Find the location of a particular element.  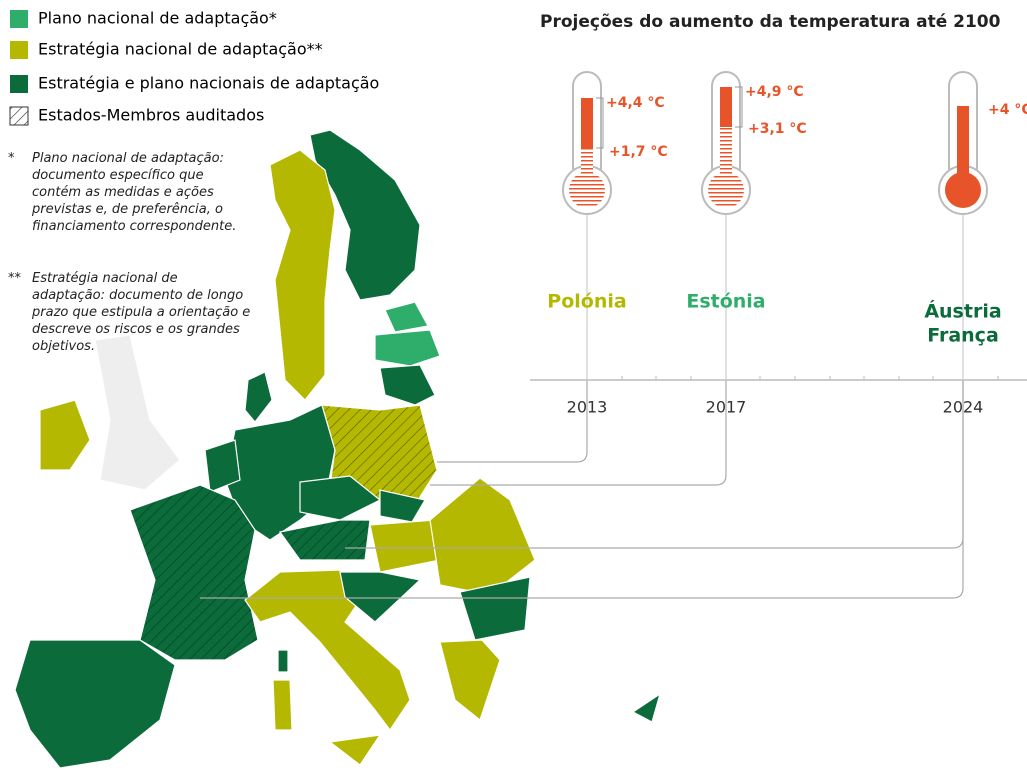

note-marker: ** is located at coordinates (14, 278).